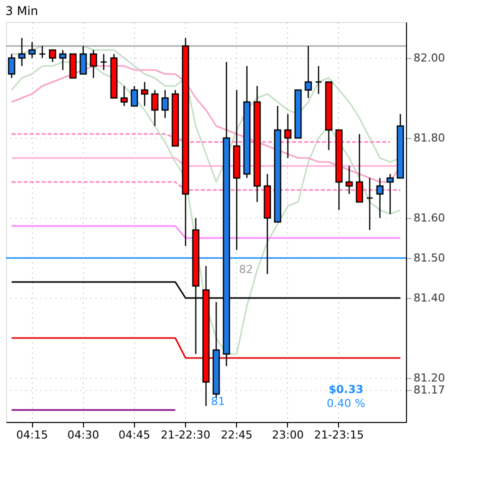 The height and width of the screenshot is (482, 487). What do you see at coordinates (429, 58) in the screenshot?
I see `y-tick-label: 82.00` at bounding box center [429, 58].